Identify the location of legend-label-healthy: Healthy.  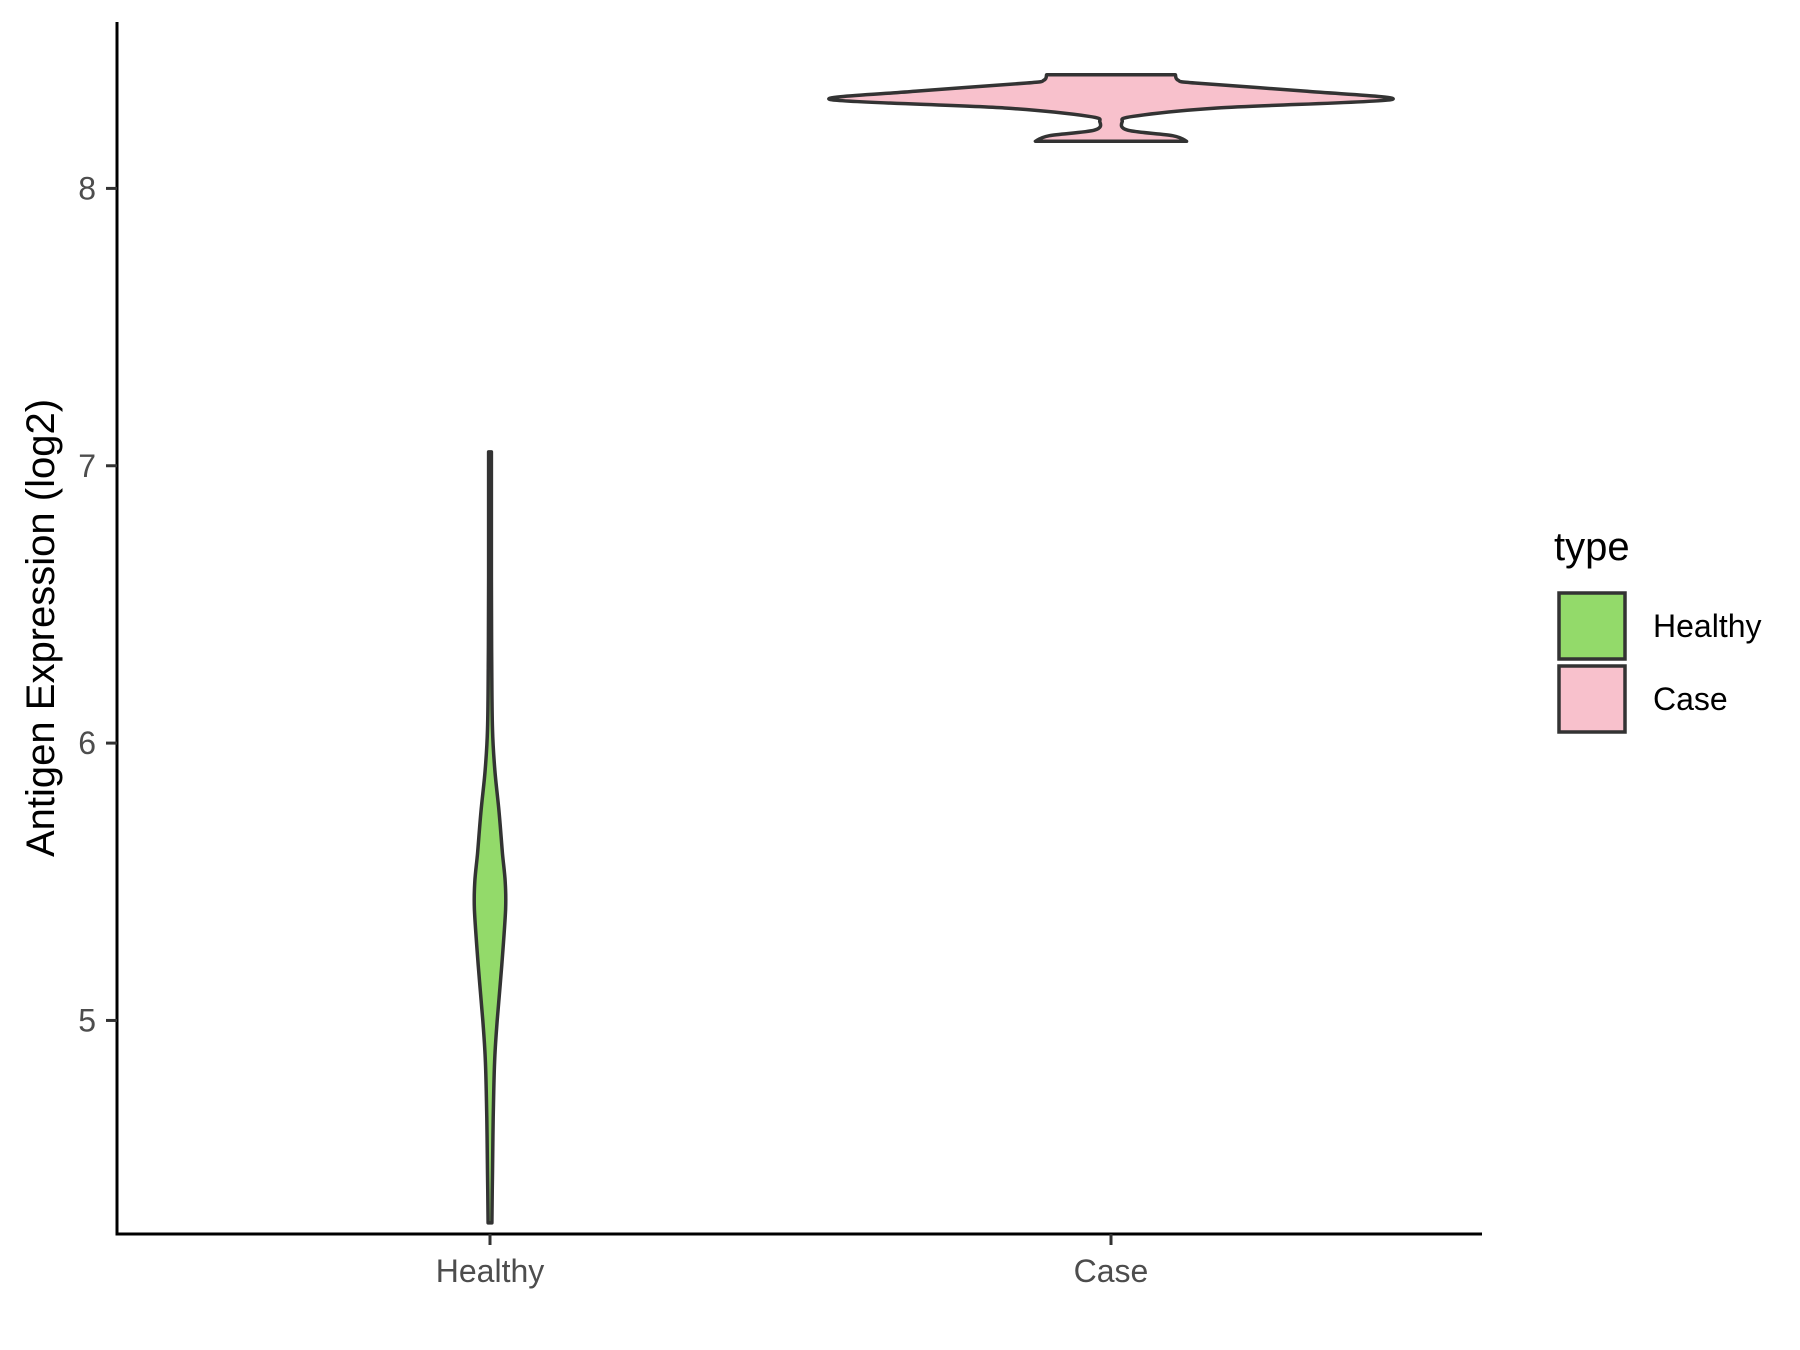
(1707, 626).